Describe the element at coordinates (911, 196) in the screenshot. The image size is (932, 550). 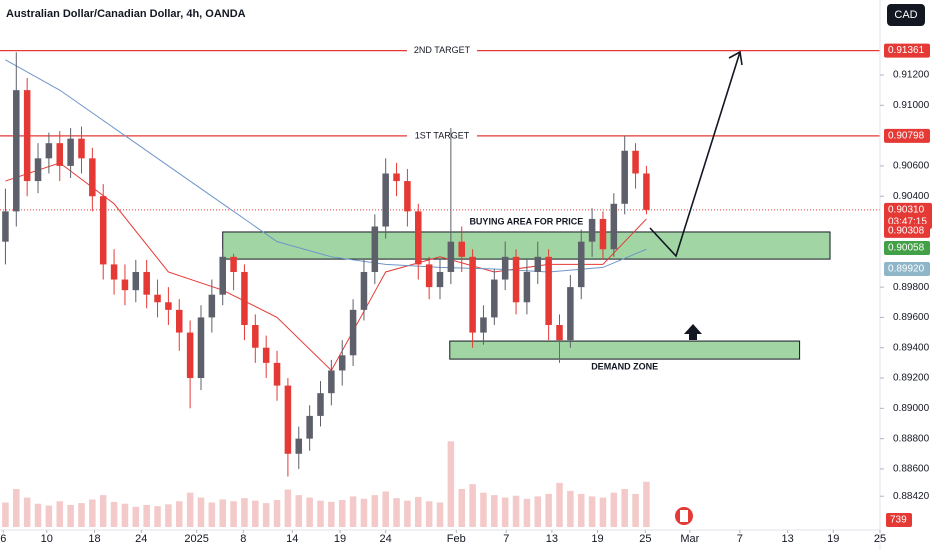
I see `y-tick-label: 0.90400` at that location.